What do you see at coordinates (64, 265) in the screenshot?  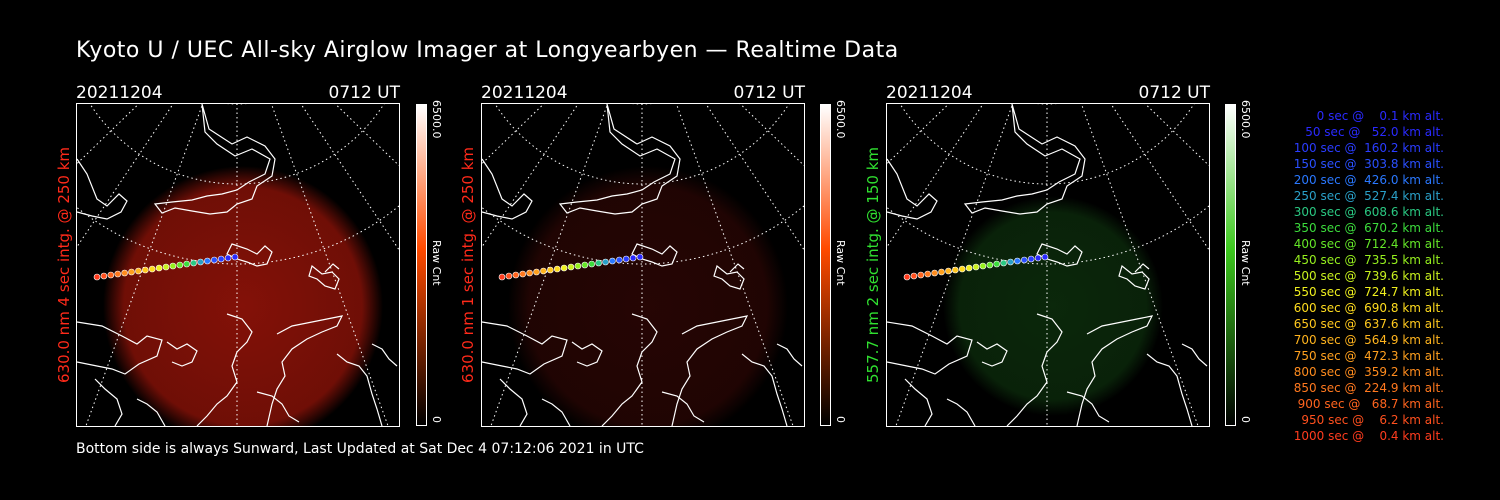 I see `panel-1-wavelength-label: 630.0 nm 4 sec intg. @ 250 km` at bounding box center [64, 265].